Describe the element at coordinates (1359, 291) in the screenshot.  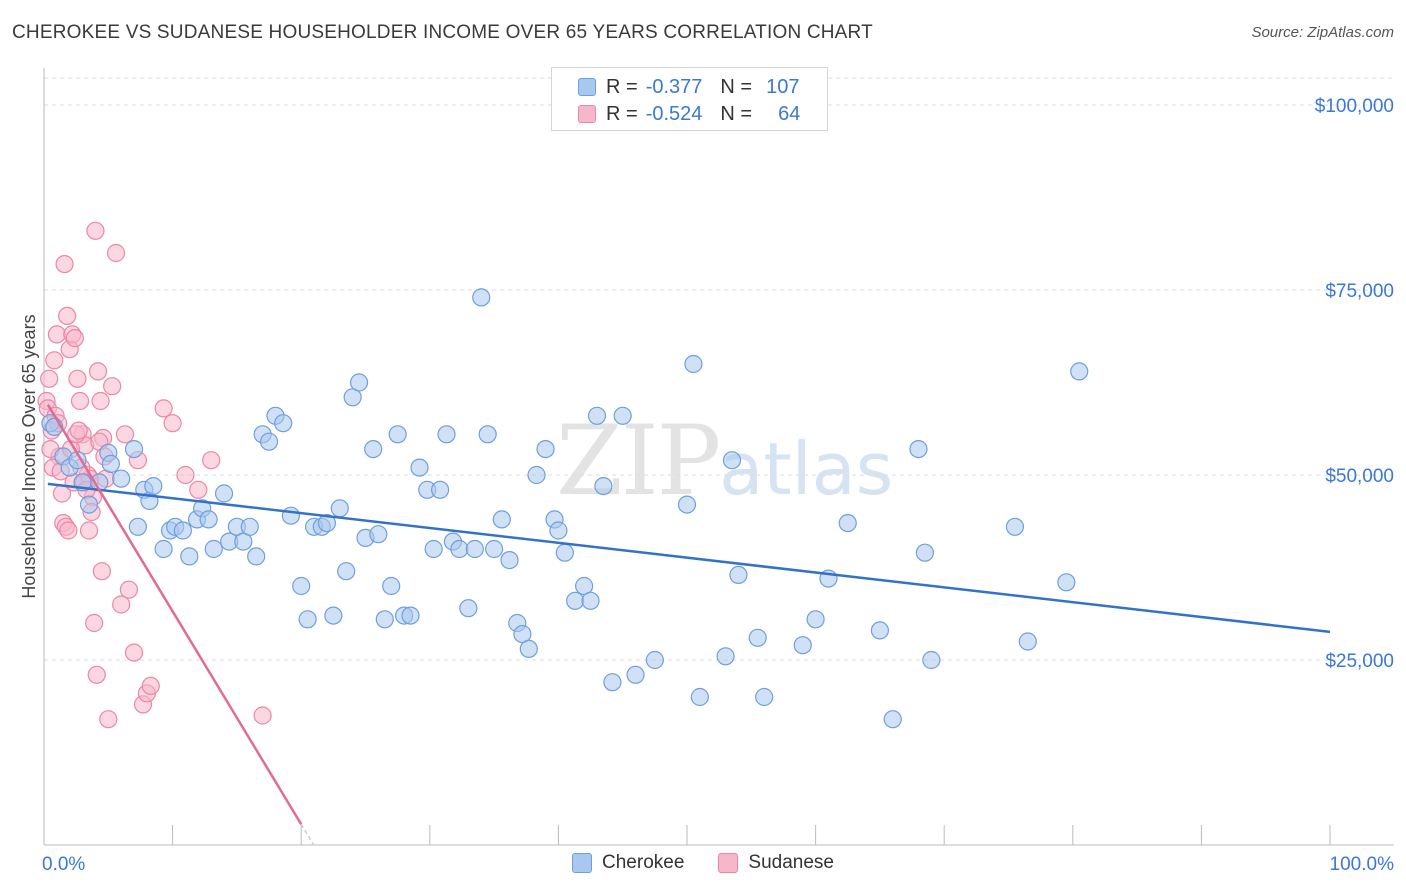
I see `y-tick-label: $75,000` at that location.